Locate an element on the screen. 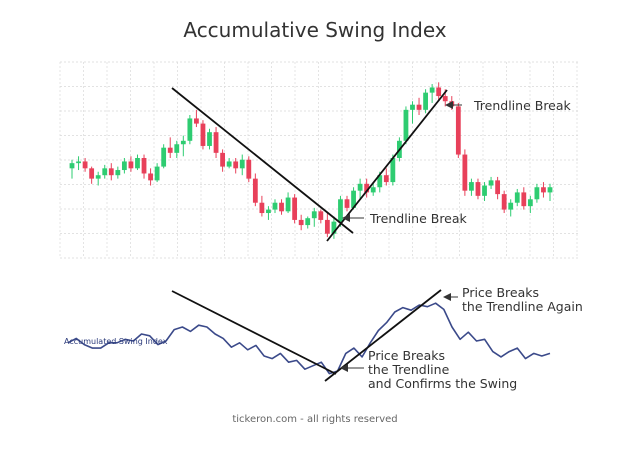 The width and height of the screenshot is (630, 450). annotation-trendline-break-mid: Trendline Break is located at coordinates (418, 218).